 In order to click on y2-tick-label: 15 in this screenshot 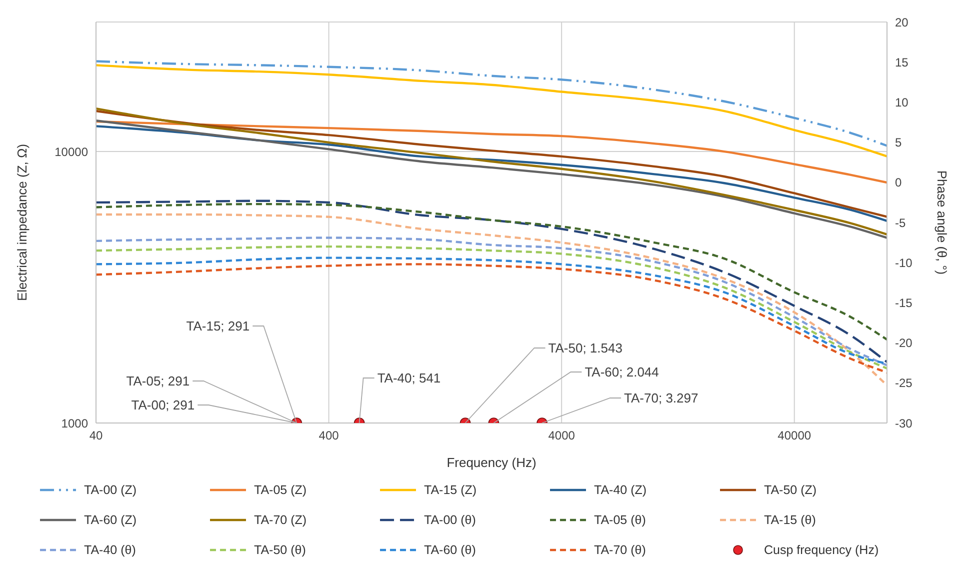, I will do `click(902, 62)`.